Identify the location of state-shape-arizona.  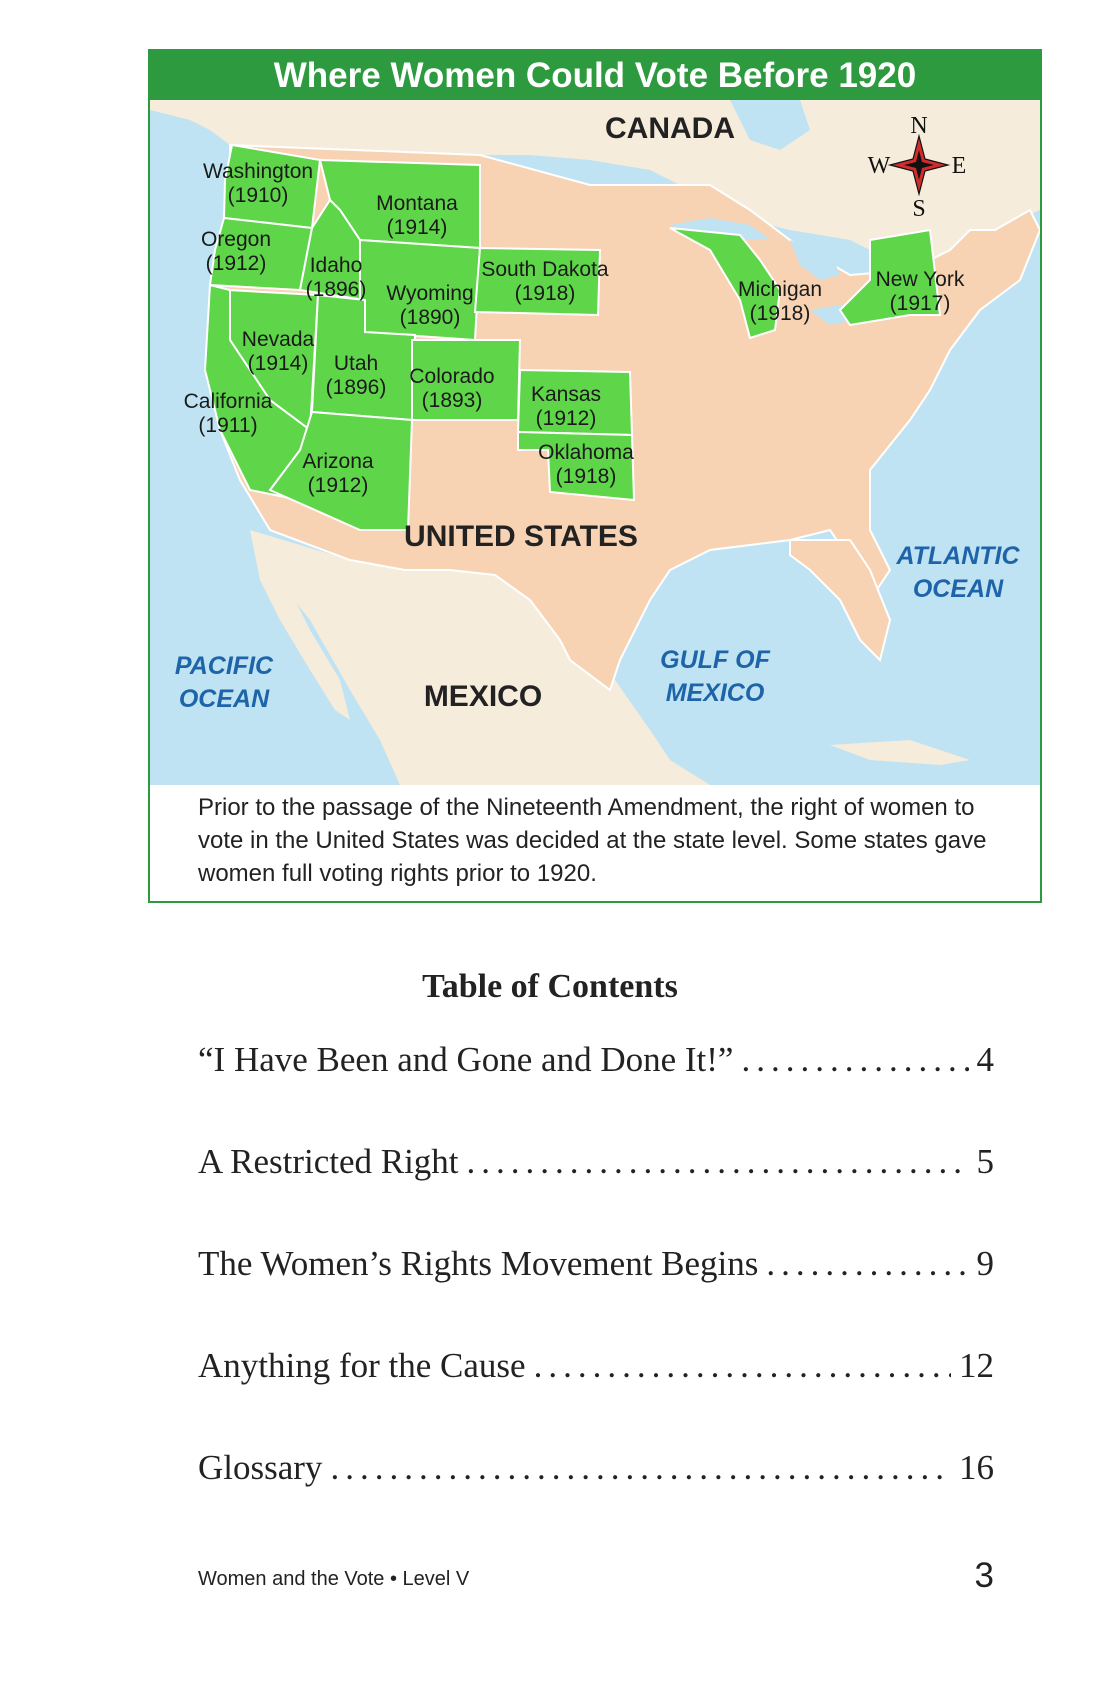
(341, 470).